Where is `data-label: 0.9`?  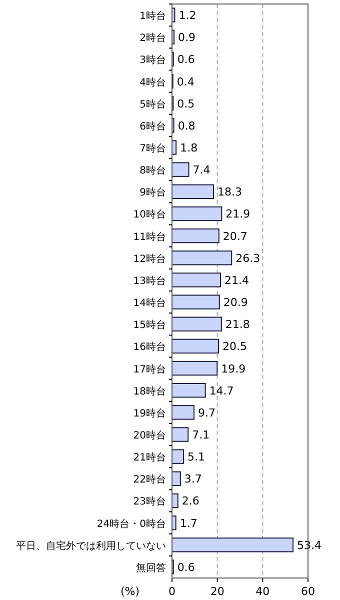 data-label: 0.9 is located at coordinates (187, 37).